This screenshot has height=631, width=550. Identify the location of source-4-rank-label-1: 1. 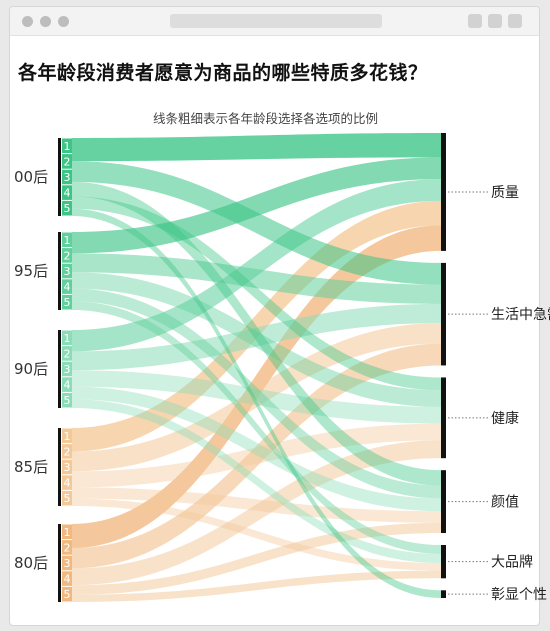
(67, 532).